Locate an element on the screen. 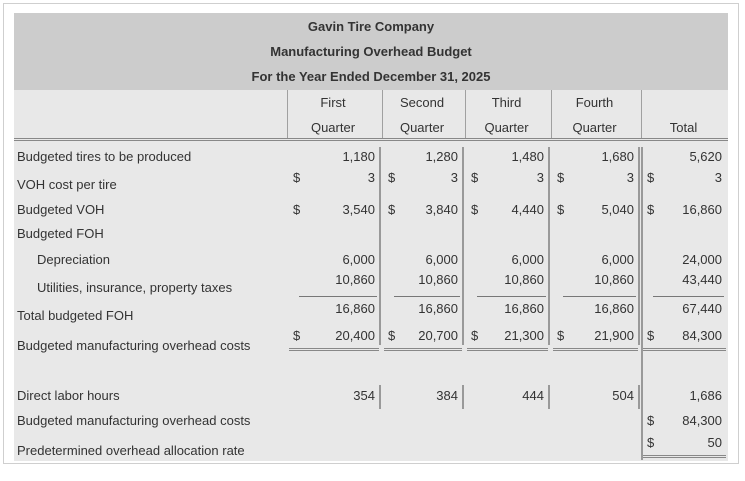 This screenshot has height=481, width=745. row-label-tires: Budgeted tires to be produced is located at coordinates (104, 156).